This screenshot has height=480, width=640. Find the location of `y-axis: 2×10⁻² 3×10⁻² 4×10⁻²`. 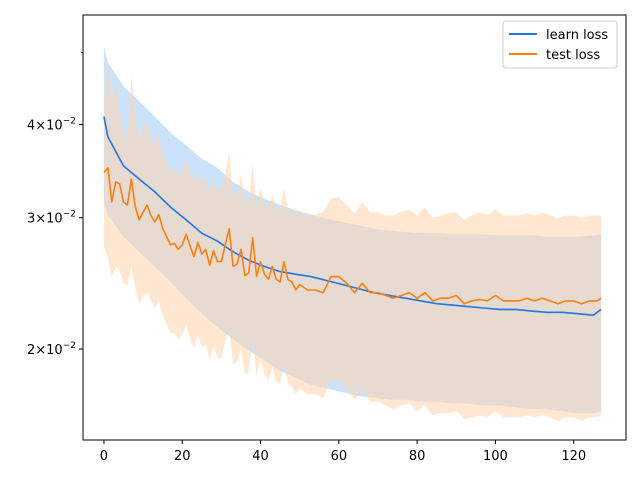

y-axis: 2×10⁻² 3×10⁻² 4×10⁻² is located at coordinates (55, 204).